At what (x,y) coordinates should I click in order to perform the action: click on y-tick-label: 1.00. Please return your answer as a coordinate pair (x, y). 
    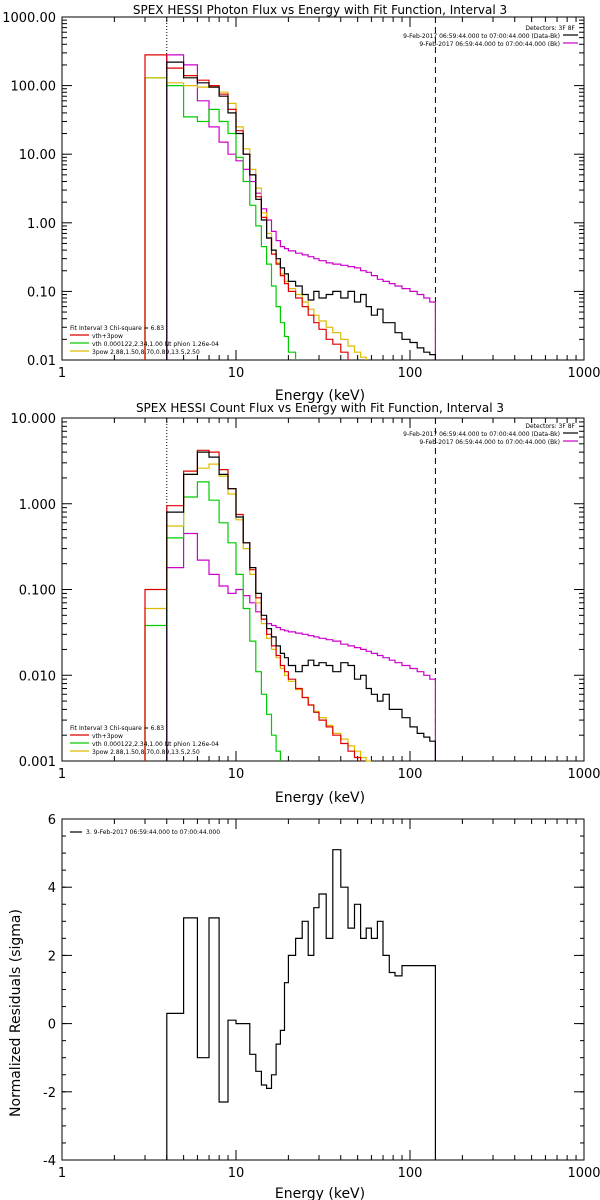
    Looking at the image, I should click on (41, 224).